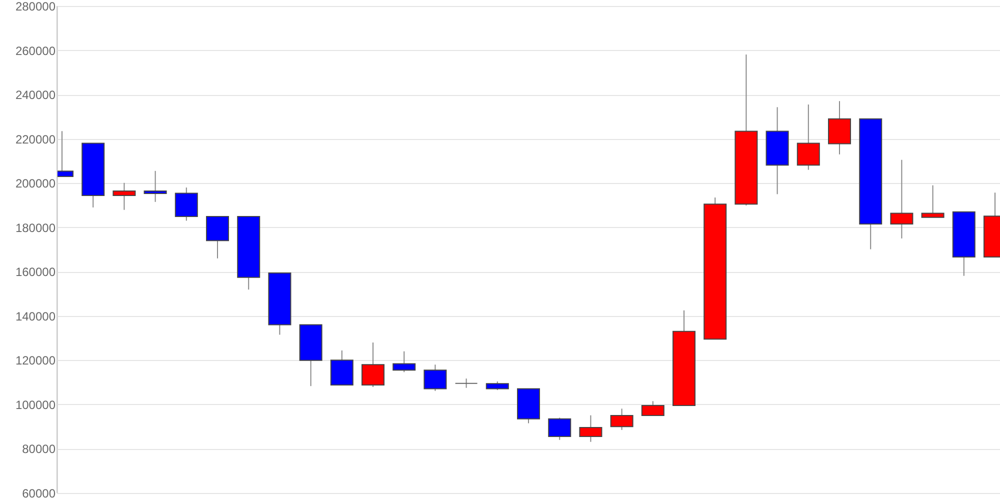  I want to click on y-tick-label: 80000, so click(39, 449).